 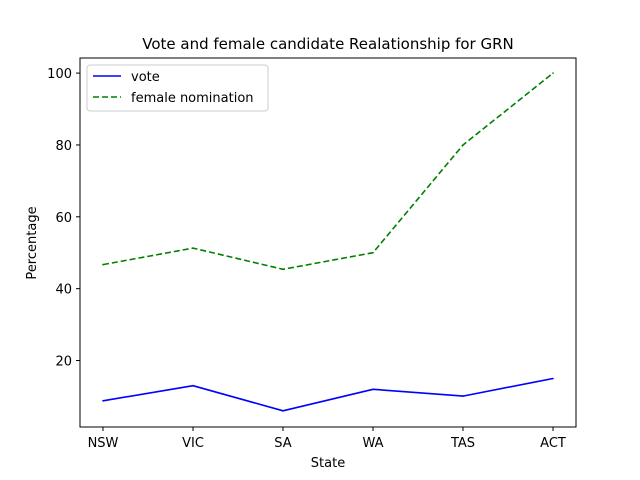 I want to click on x-axis-label: State, so click(x=328, y=463).